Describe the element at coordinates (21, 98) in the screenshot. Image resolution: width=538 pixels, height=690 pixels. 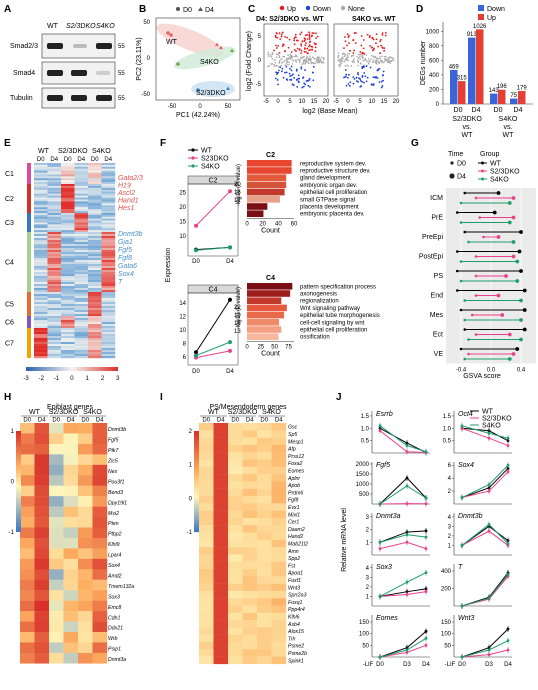
I see `protein-label: Tubulin` at that location.